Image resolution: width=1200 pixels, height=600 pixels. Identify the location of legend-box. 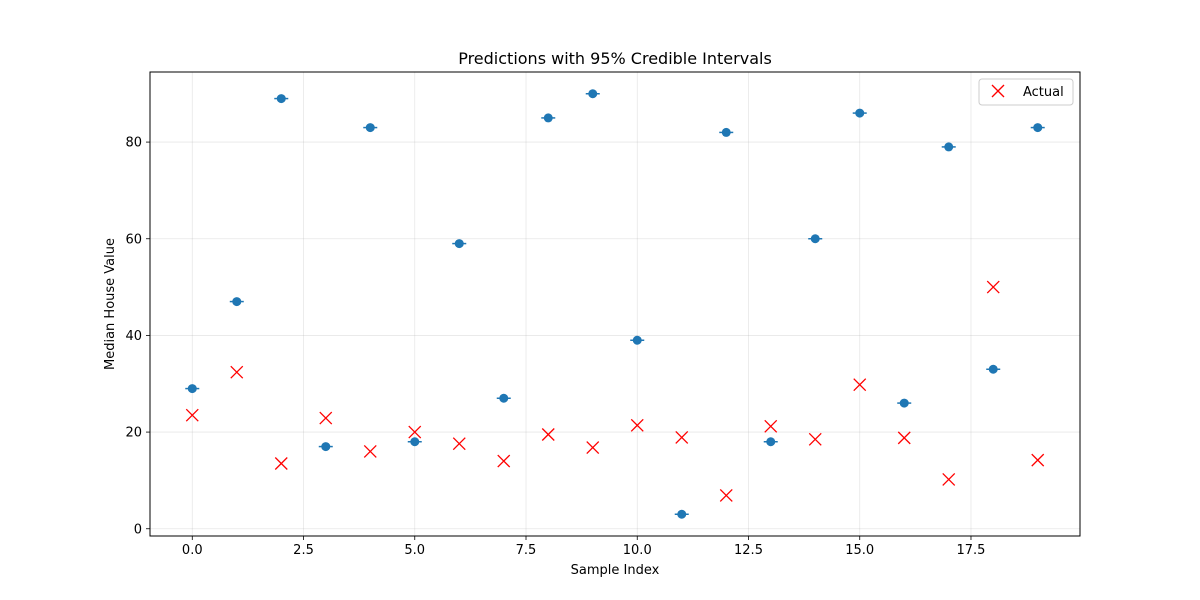
(1026, 92).